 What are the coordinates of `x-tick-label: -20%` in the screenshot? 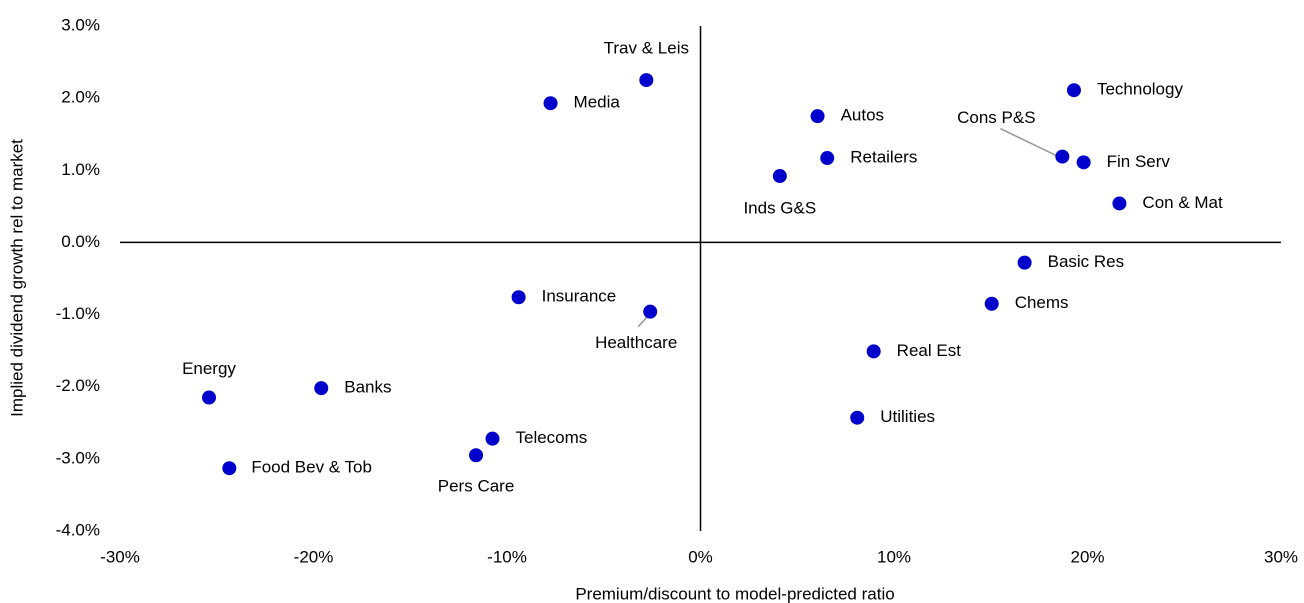 It's located at (314, 556).